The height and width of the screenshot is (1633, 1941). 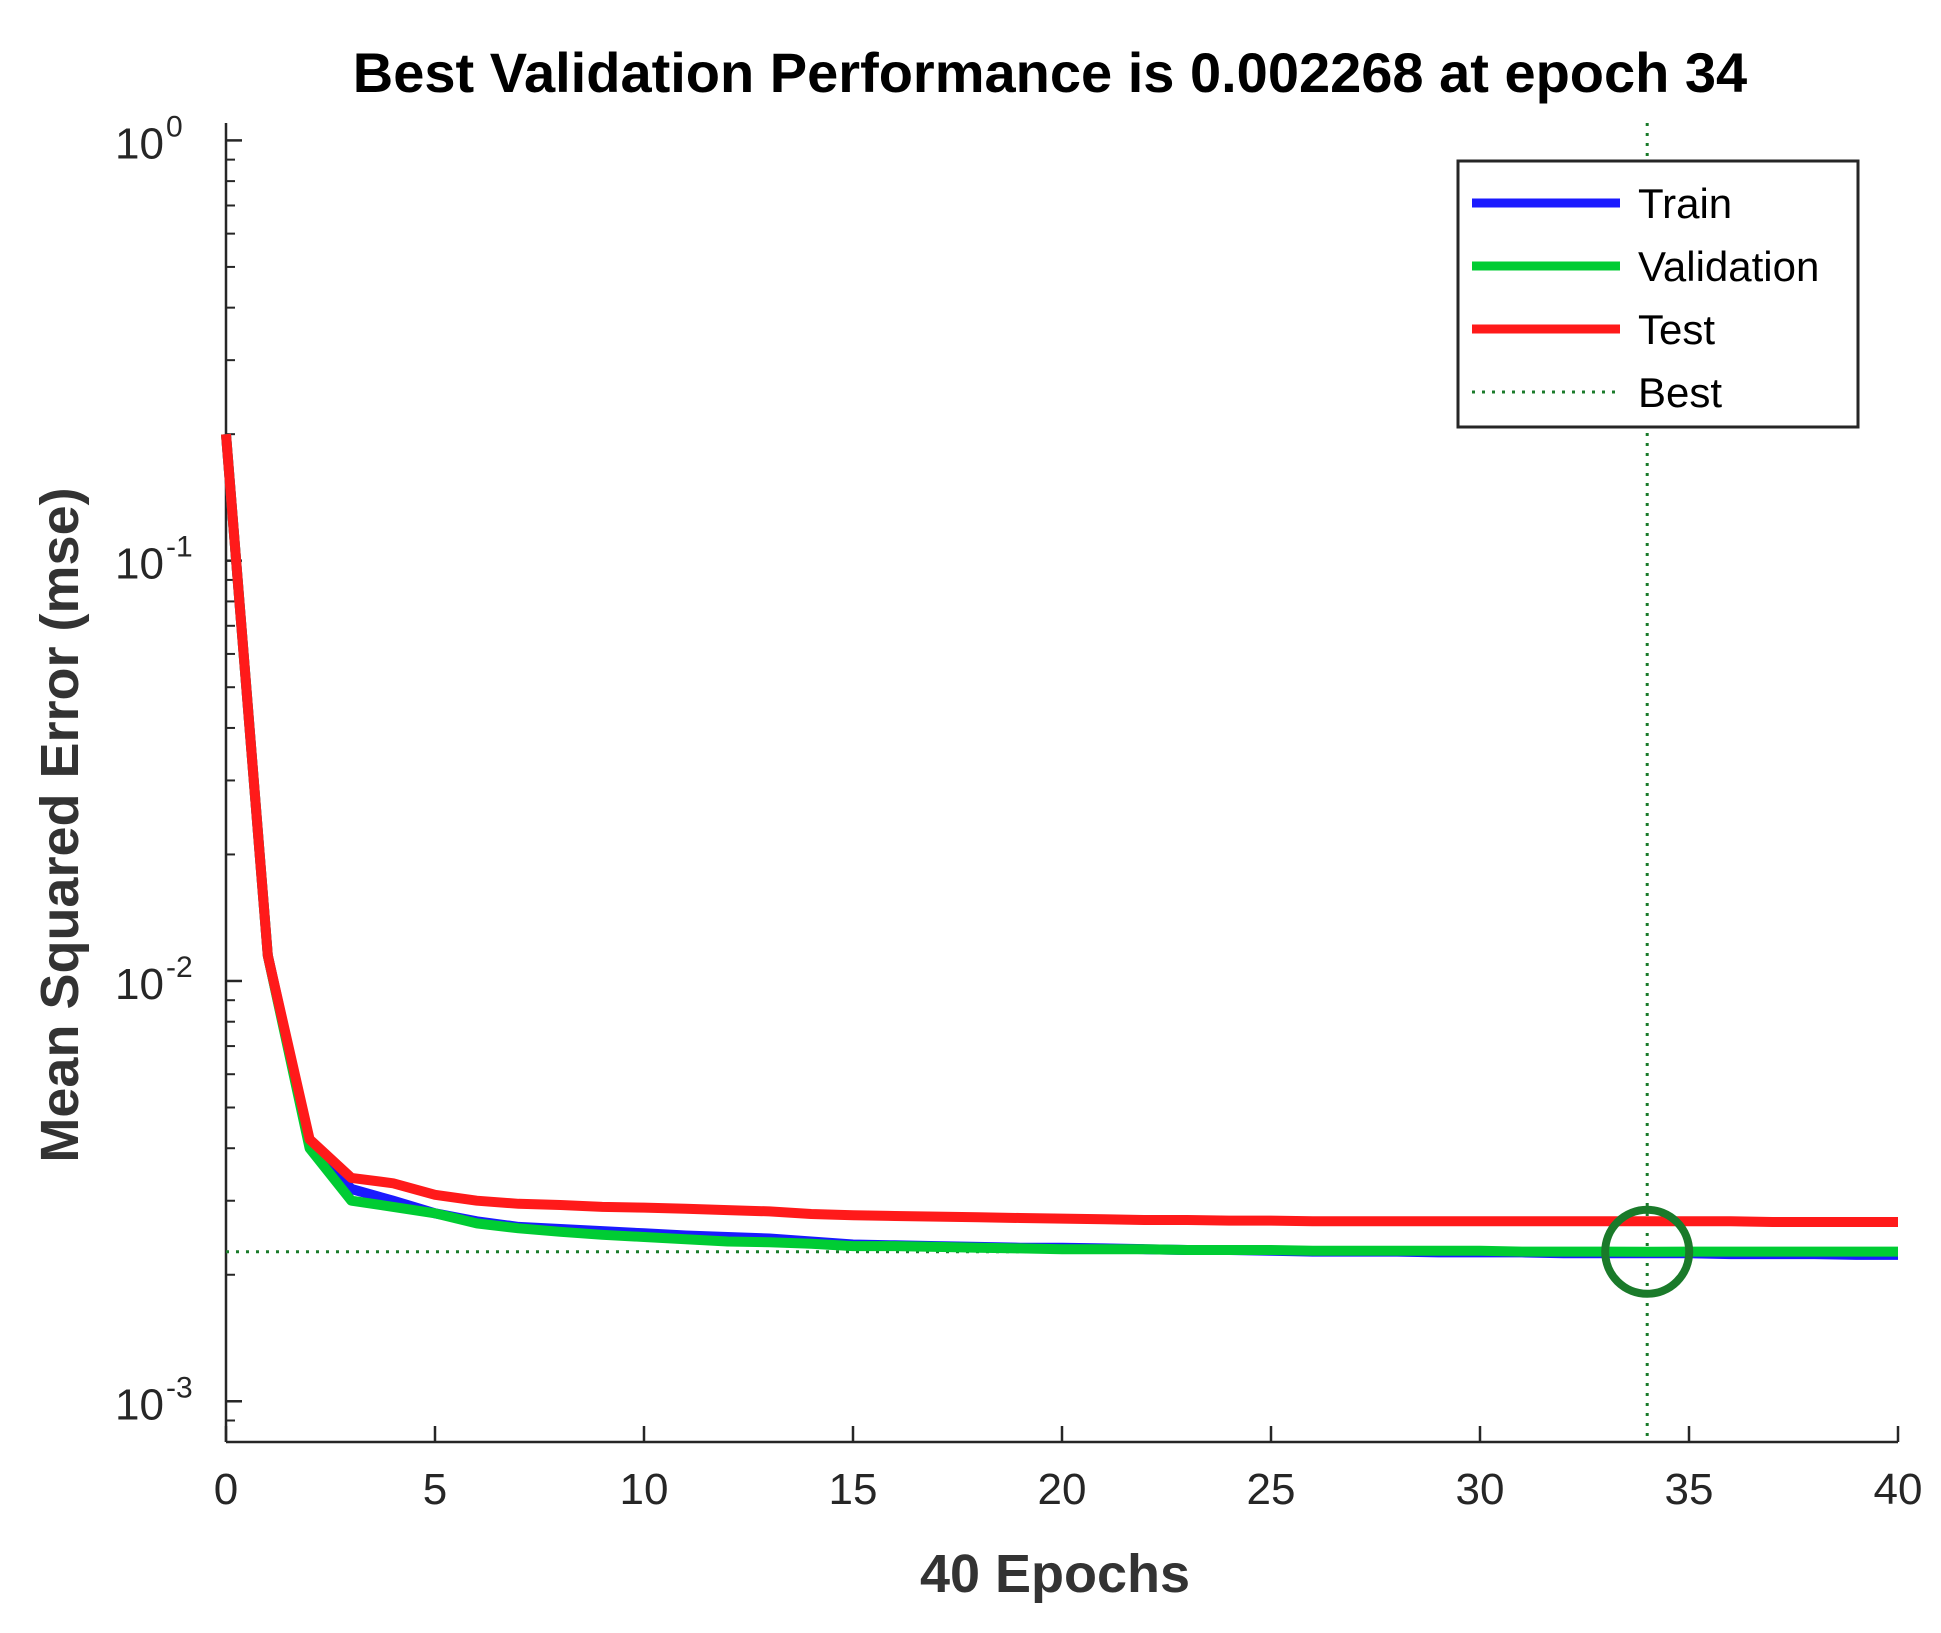 What do you see at coordinates (1676, 329) in the screenshot?
I see `legend-label-test: Test` at bounding box center [1676, 329].